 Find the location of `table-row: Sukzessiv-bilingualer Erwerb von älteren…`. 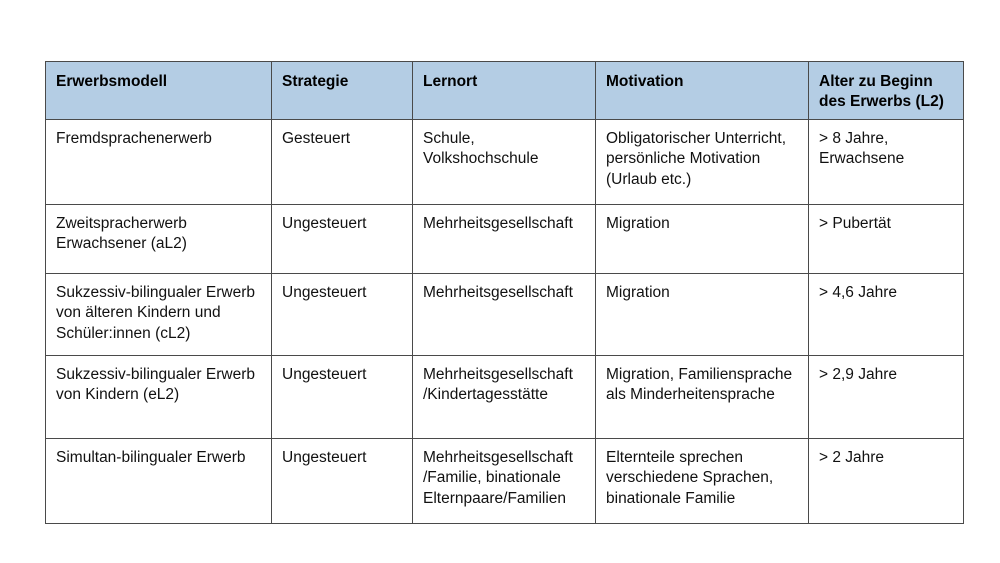

table-row: Sukzessiv-bilingualer Erwerb von älteren… is located at coordinates (504, 314).